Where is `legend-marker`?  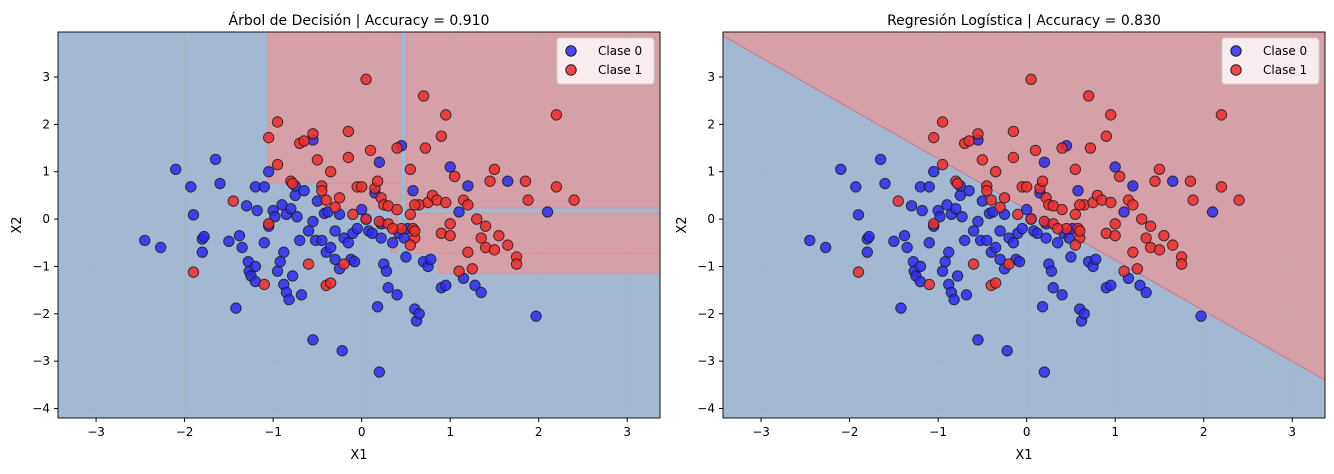 legend-marker is located at coordinates (571, 70).